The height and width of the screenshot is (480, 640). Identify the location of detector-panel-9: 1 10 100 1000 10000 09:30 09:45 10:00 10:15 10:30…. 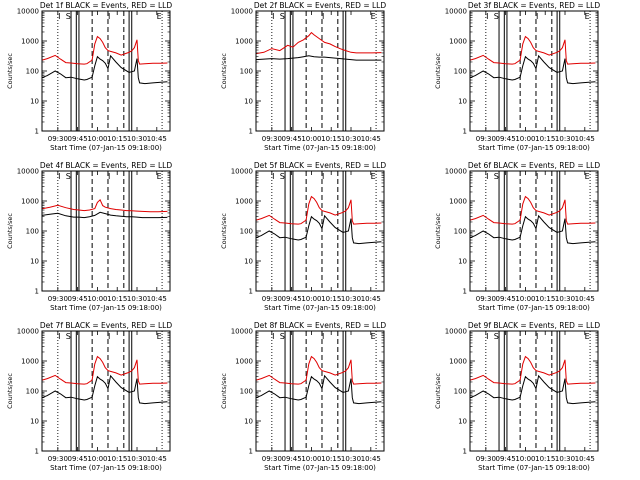
(517, 396).